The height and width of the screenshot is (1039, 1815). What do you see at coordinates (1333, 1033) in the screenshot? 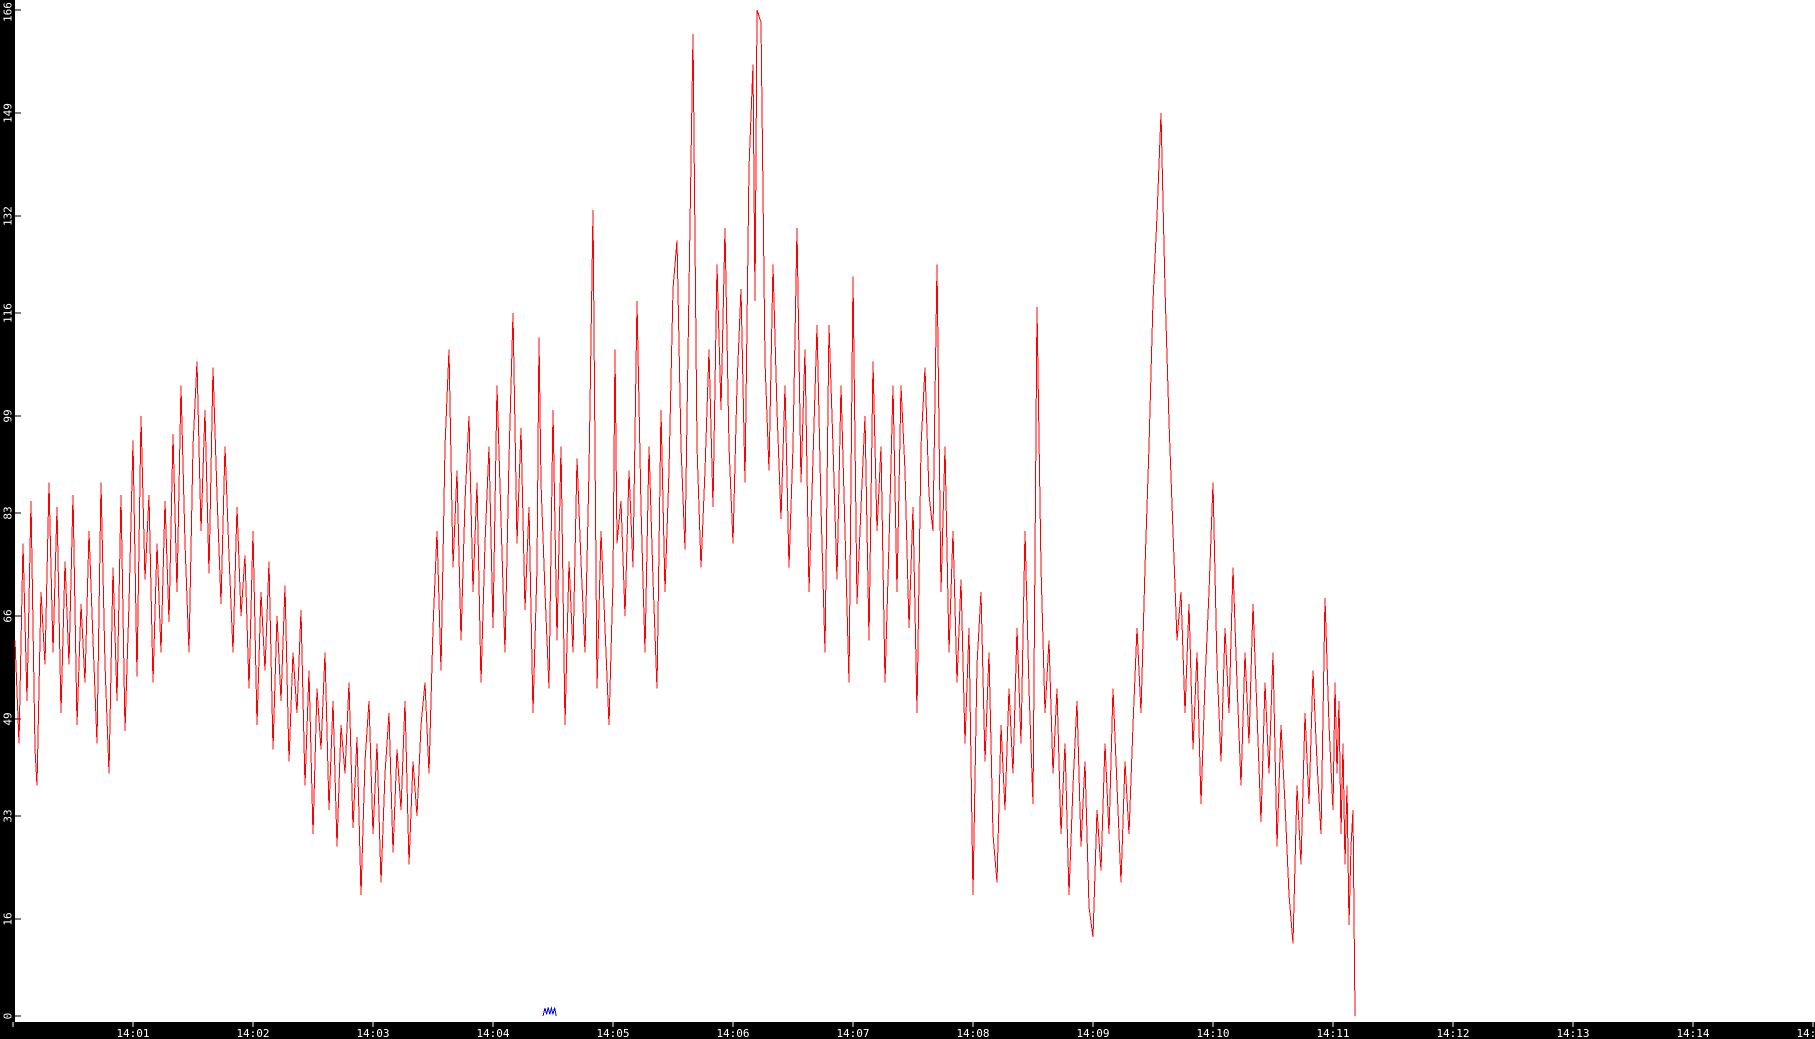
I see `x-tick-label: 14:11` at bounding box center [1333, 1033].